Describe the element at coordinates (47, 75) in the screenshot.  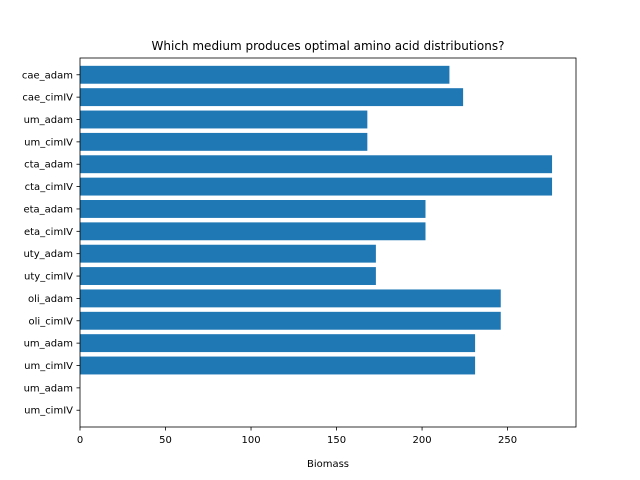
I see `y-tick-label: cae_adam` at that location.